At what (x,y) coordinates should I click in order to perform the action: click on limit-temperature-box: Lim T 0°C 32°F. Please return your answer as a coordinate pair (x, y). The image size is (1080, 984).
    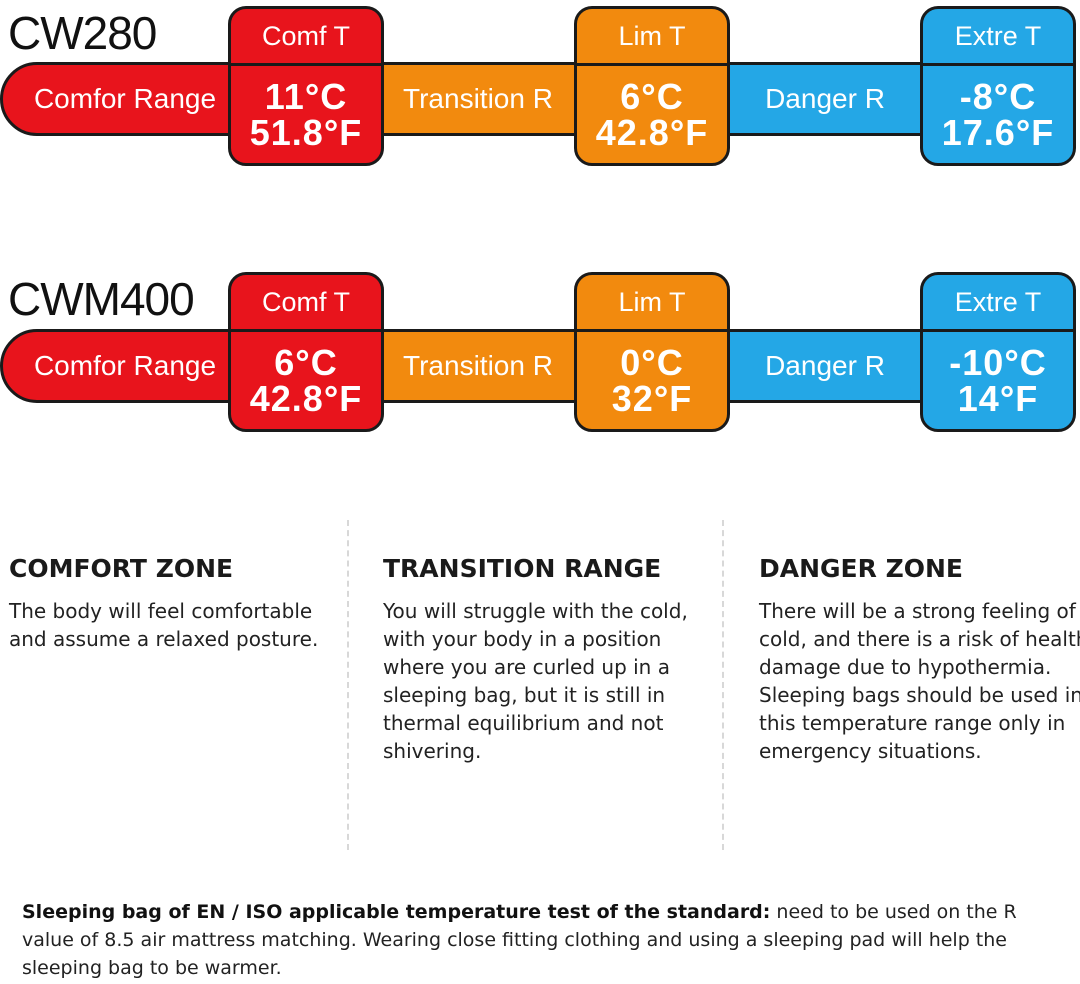
    Looking at the image, I should click on (652, 352).